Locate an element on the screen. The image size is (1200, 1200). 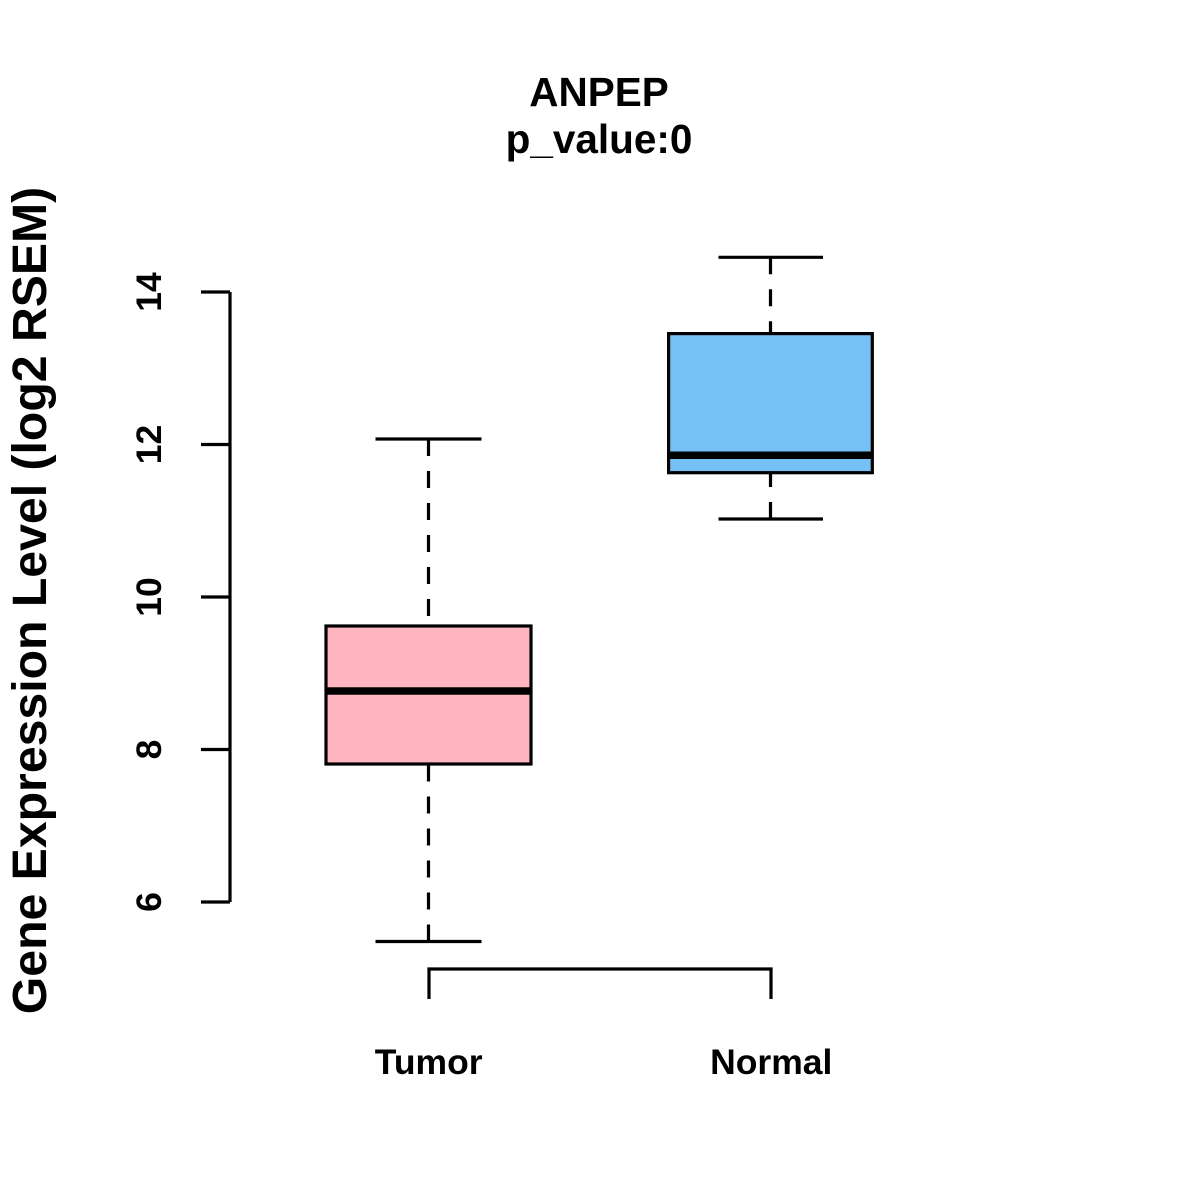
svg-text: 12 is located at coordinates (149, 445).